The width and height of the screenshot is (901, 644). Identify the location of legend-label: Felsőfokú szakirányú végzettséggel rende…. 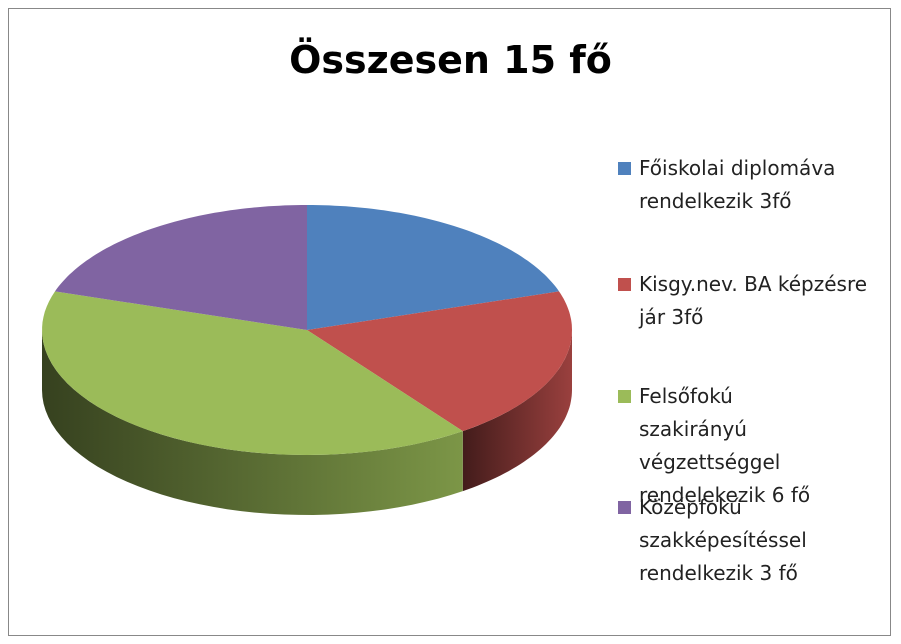
(725, 445).